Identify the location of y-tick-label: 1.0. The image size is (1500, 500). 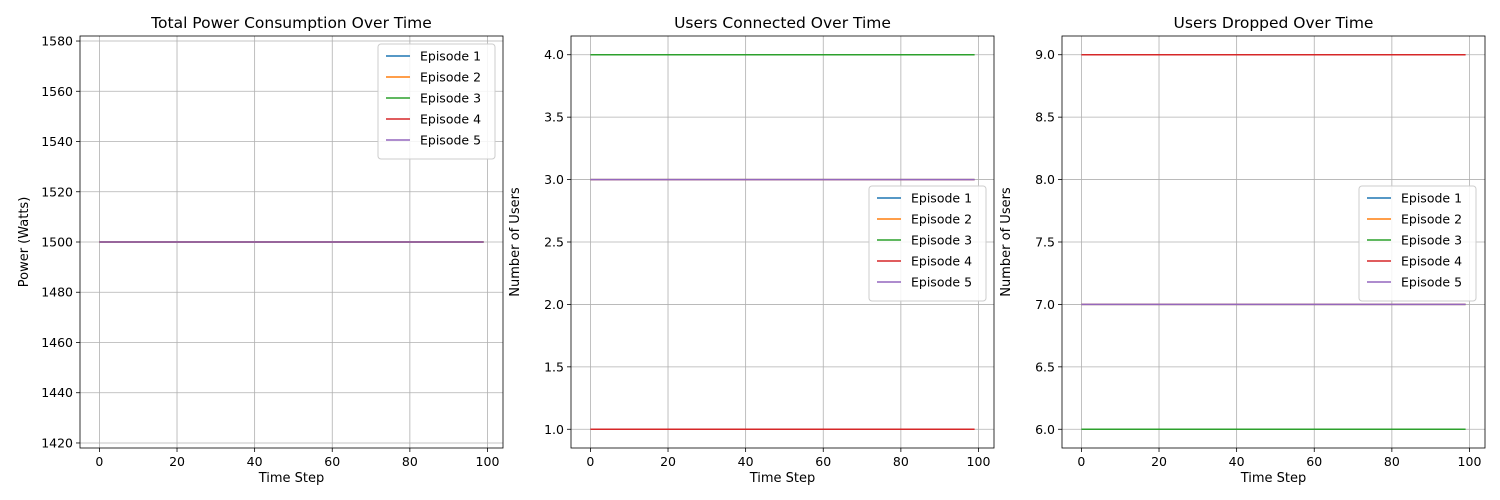
(554, 429).